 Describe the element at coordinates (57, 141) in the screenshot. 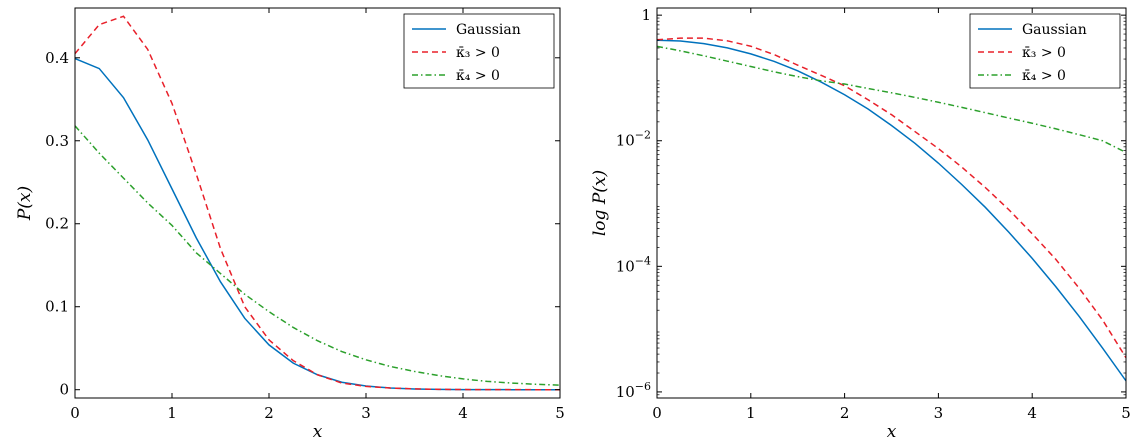

I see `y-tick-label: 0.3` at that location.